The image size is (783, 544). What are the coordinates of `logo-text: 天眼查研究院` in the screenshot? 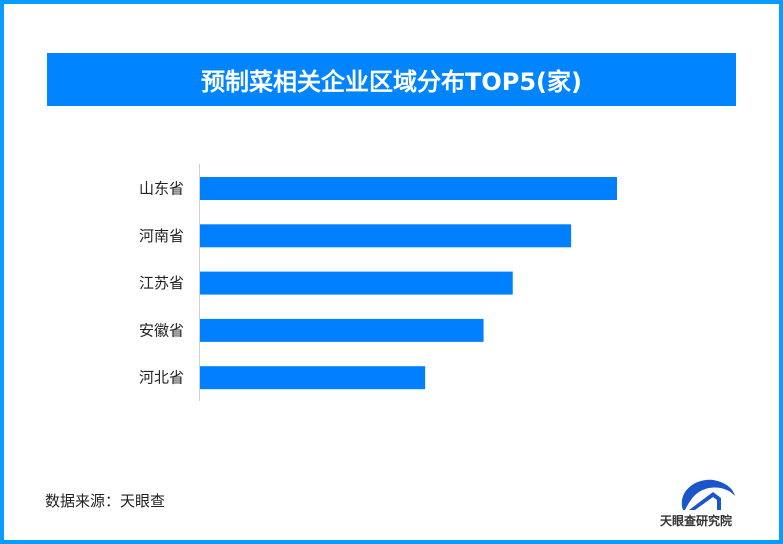 It's located at (696, 521).